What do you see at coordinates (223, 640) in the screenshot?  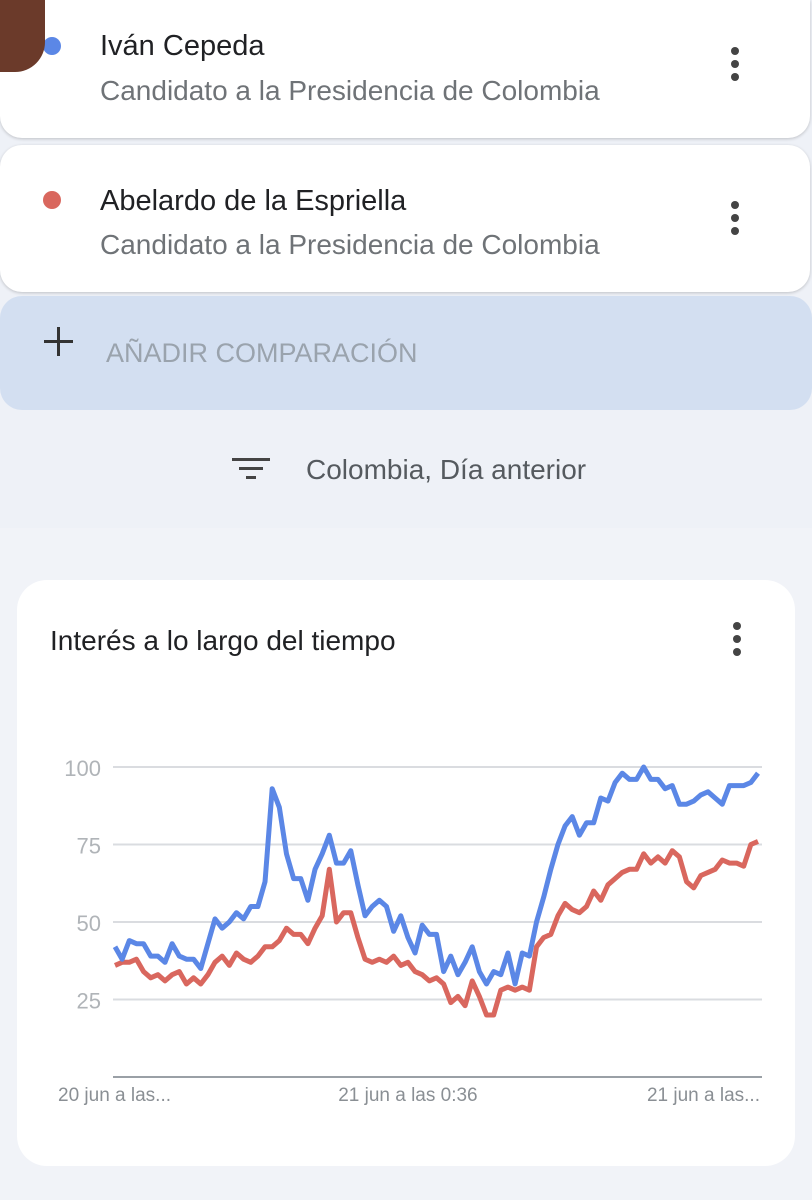 I see `chart-title: Interés a lo largo del tiempo` at bounding box center [223, 640].